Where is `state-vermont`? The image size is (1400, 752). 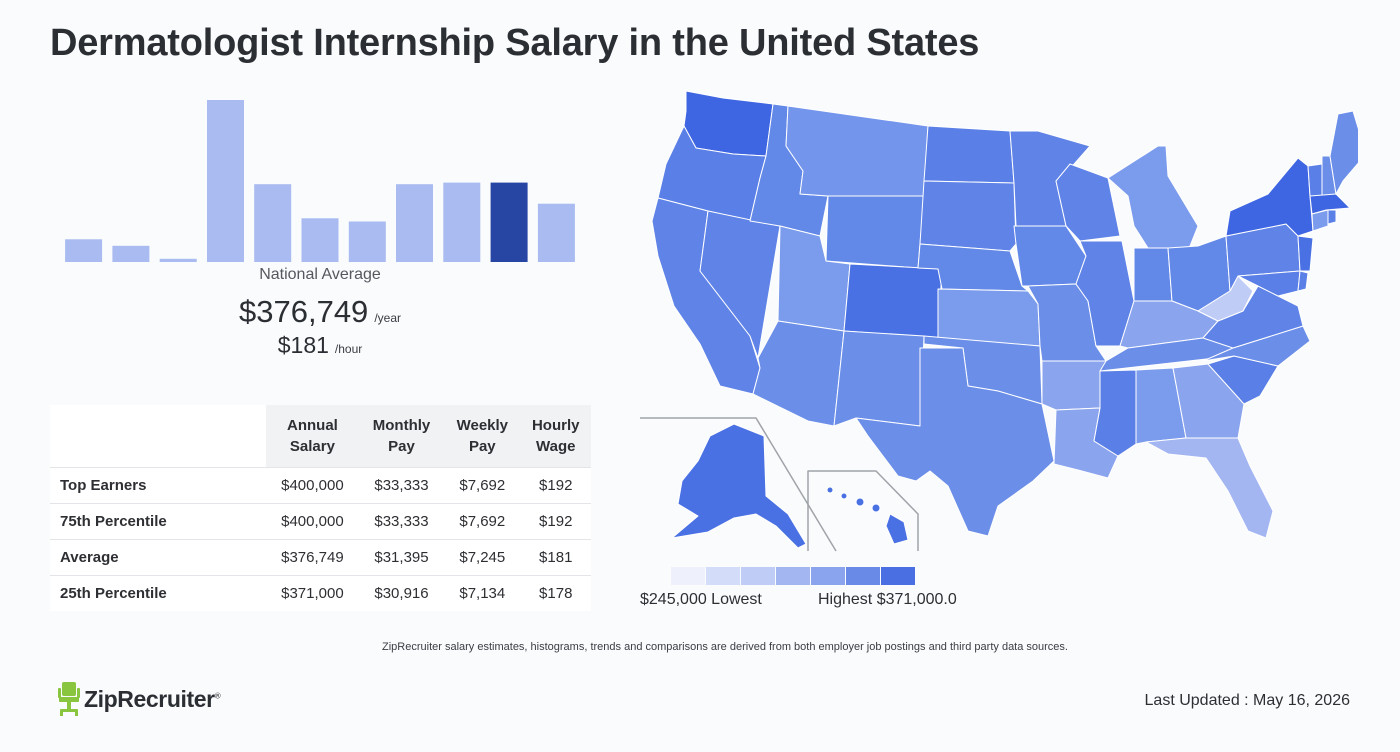 state-vermont is located at coordinates (1315, 180).